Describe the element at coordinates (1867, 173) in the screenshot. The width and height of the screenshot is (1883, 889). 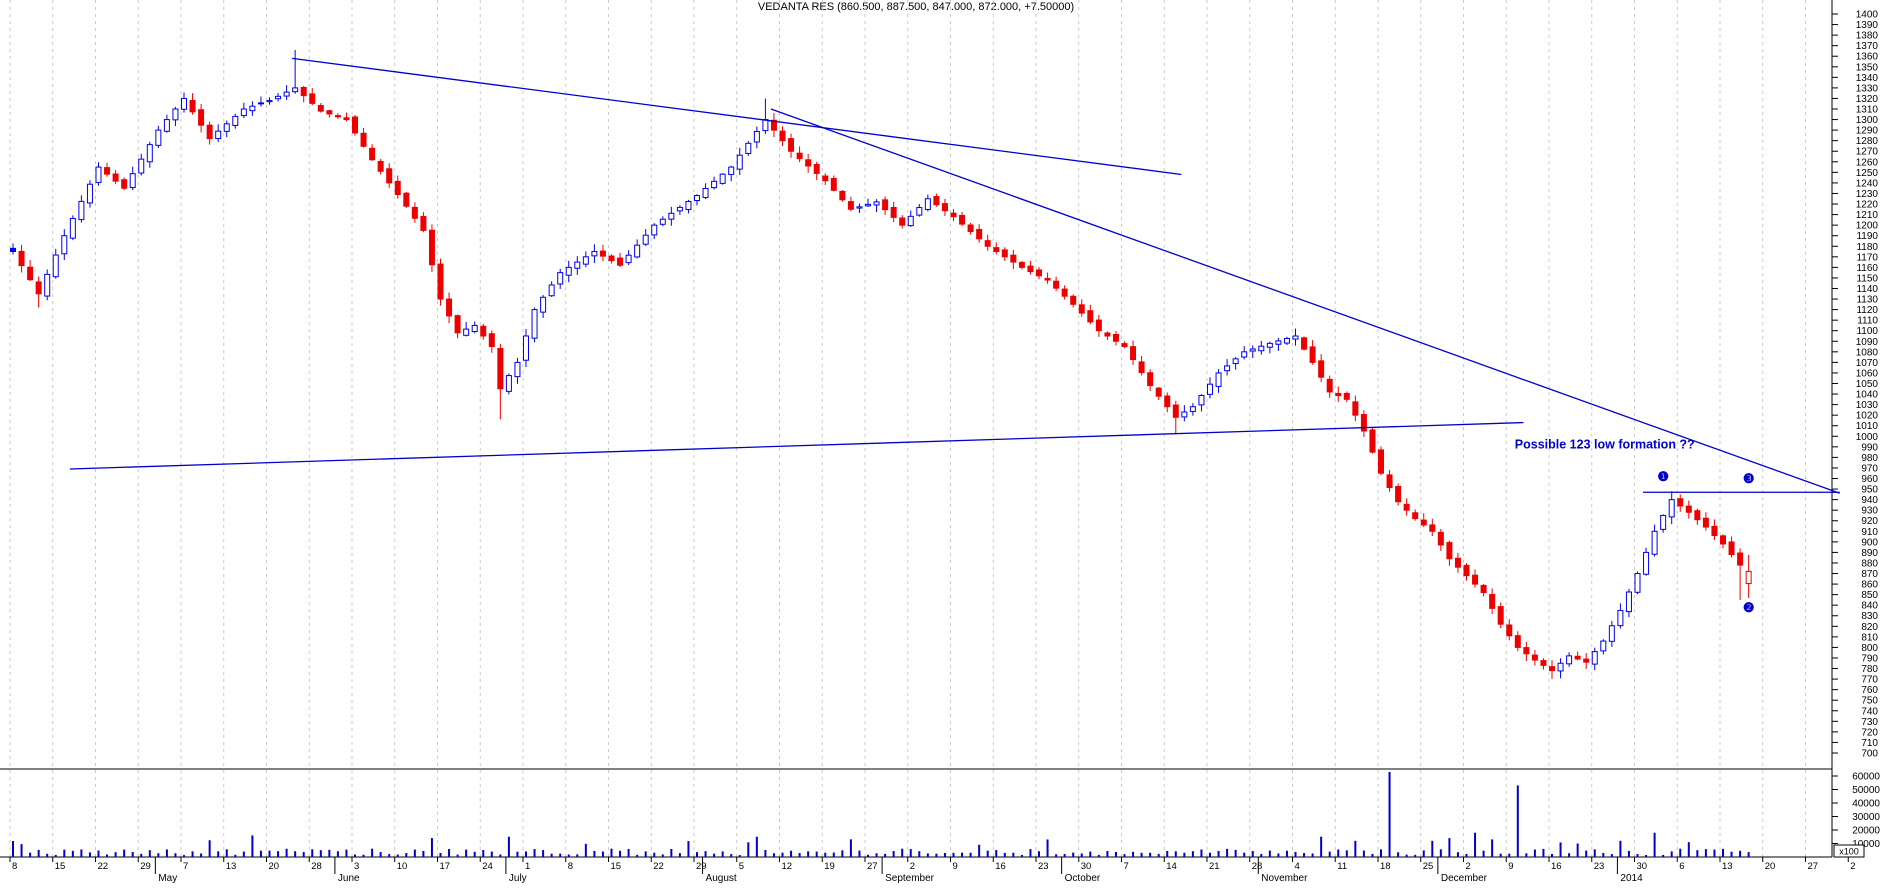
I see `price-tick-label: 1250` at that location.